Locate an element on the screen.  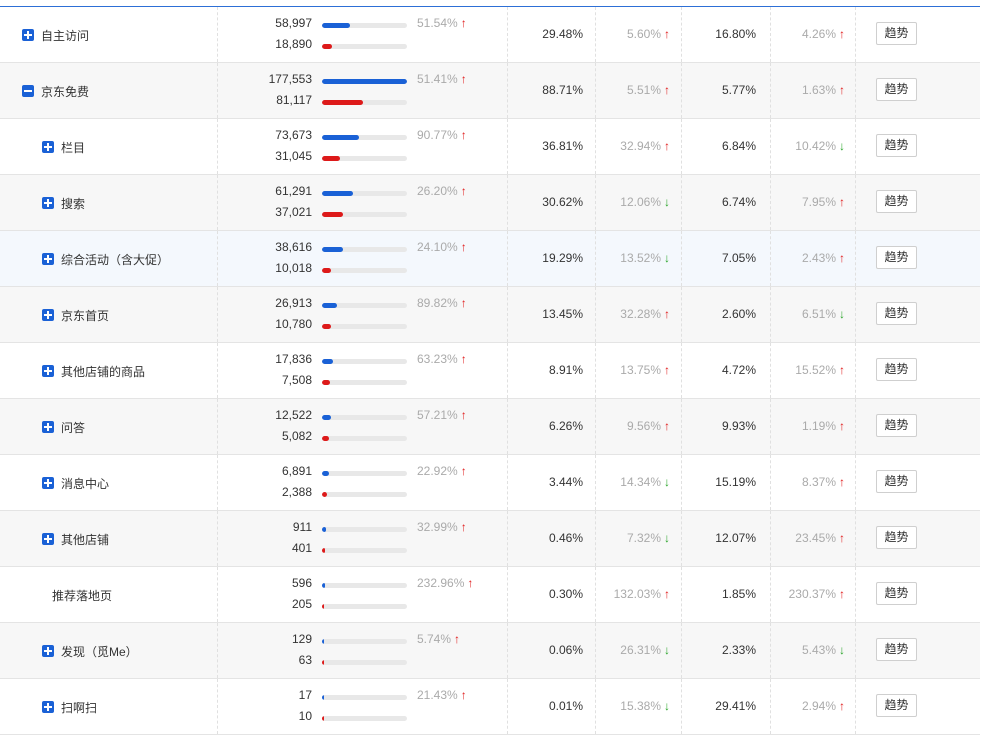
row-name-cell: 发现（觅Me） is located at coordinates (90, 651).